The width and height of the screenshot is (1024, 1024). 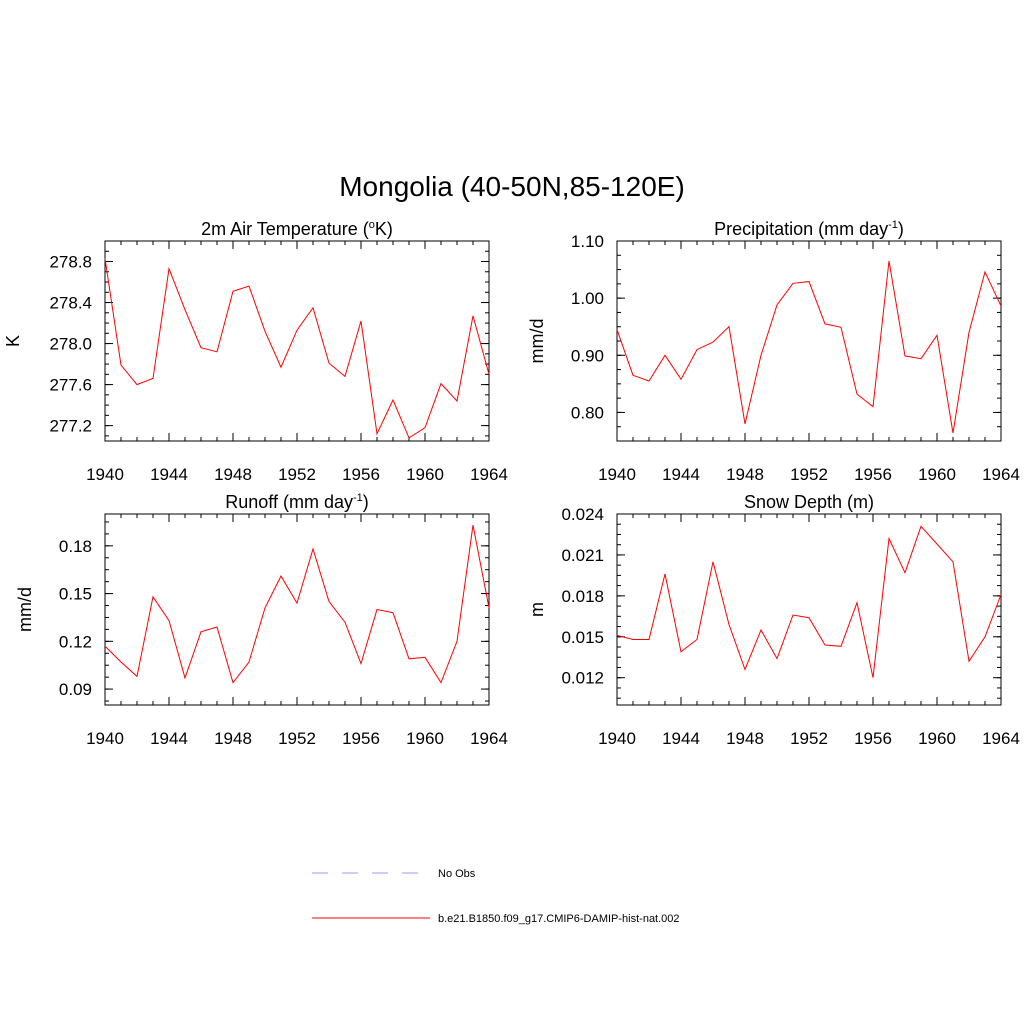 What do you see at coordinates (13, 341) in the screenshot?
I see `y-axis-label: K` at bounding box center [13, 341].